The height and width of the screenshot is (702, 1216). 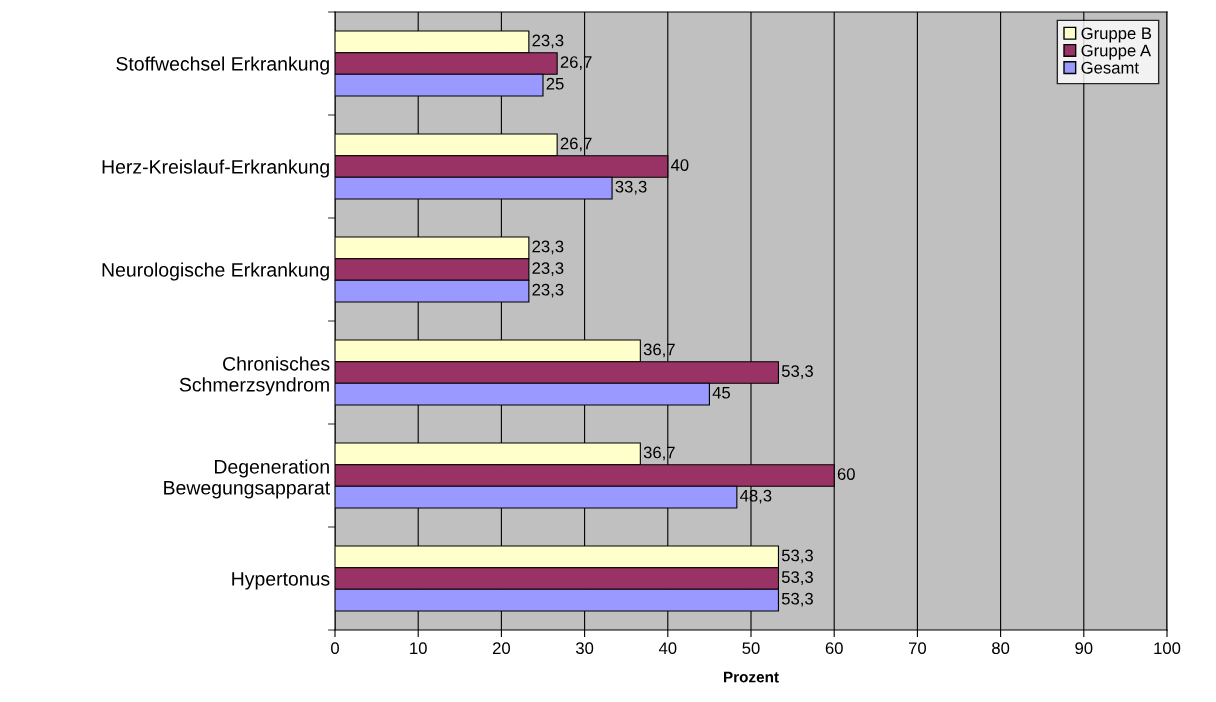 What do you see at coordinates (215, 168) in the screenshot?
I see `y-tick-label: Herz-Kreislauf-Erkrankung` at bounding box center [215, 168].